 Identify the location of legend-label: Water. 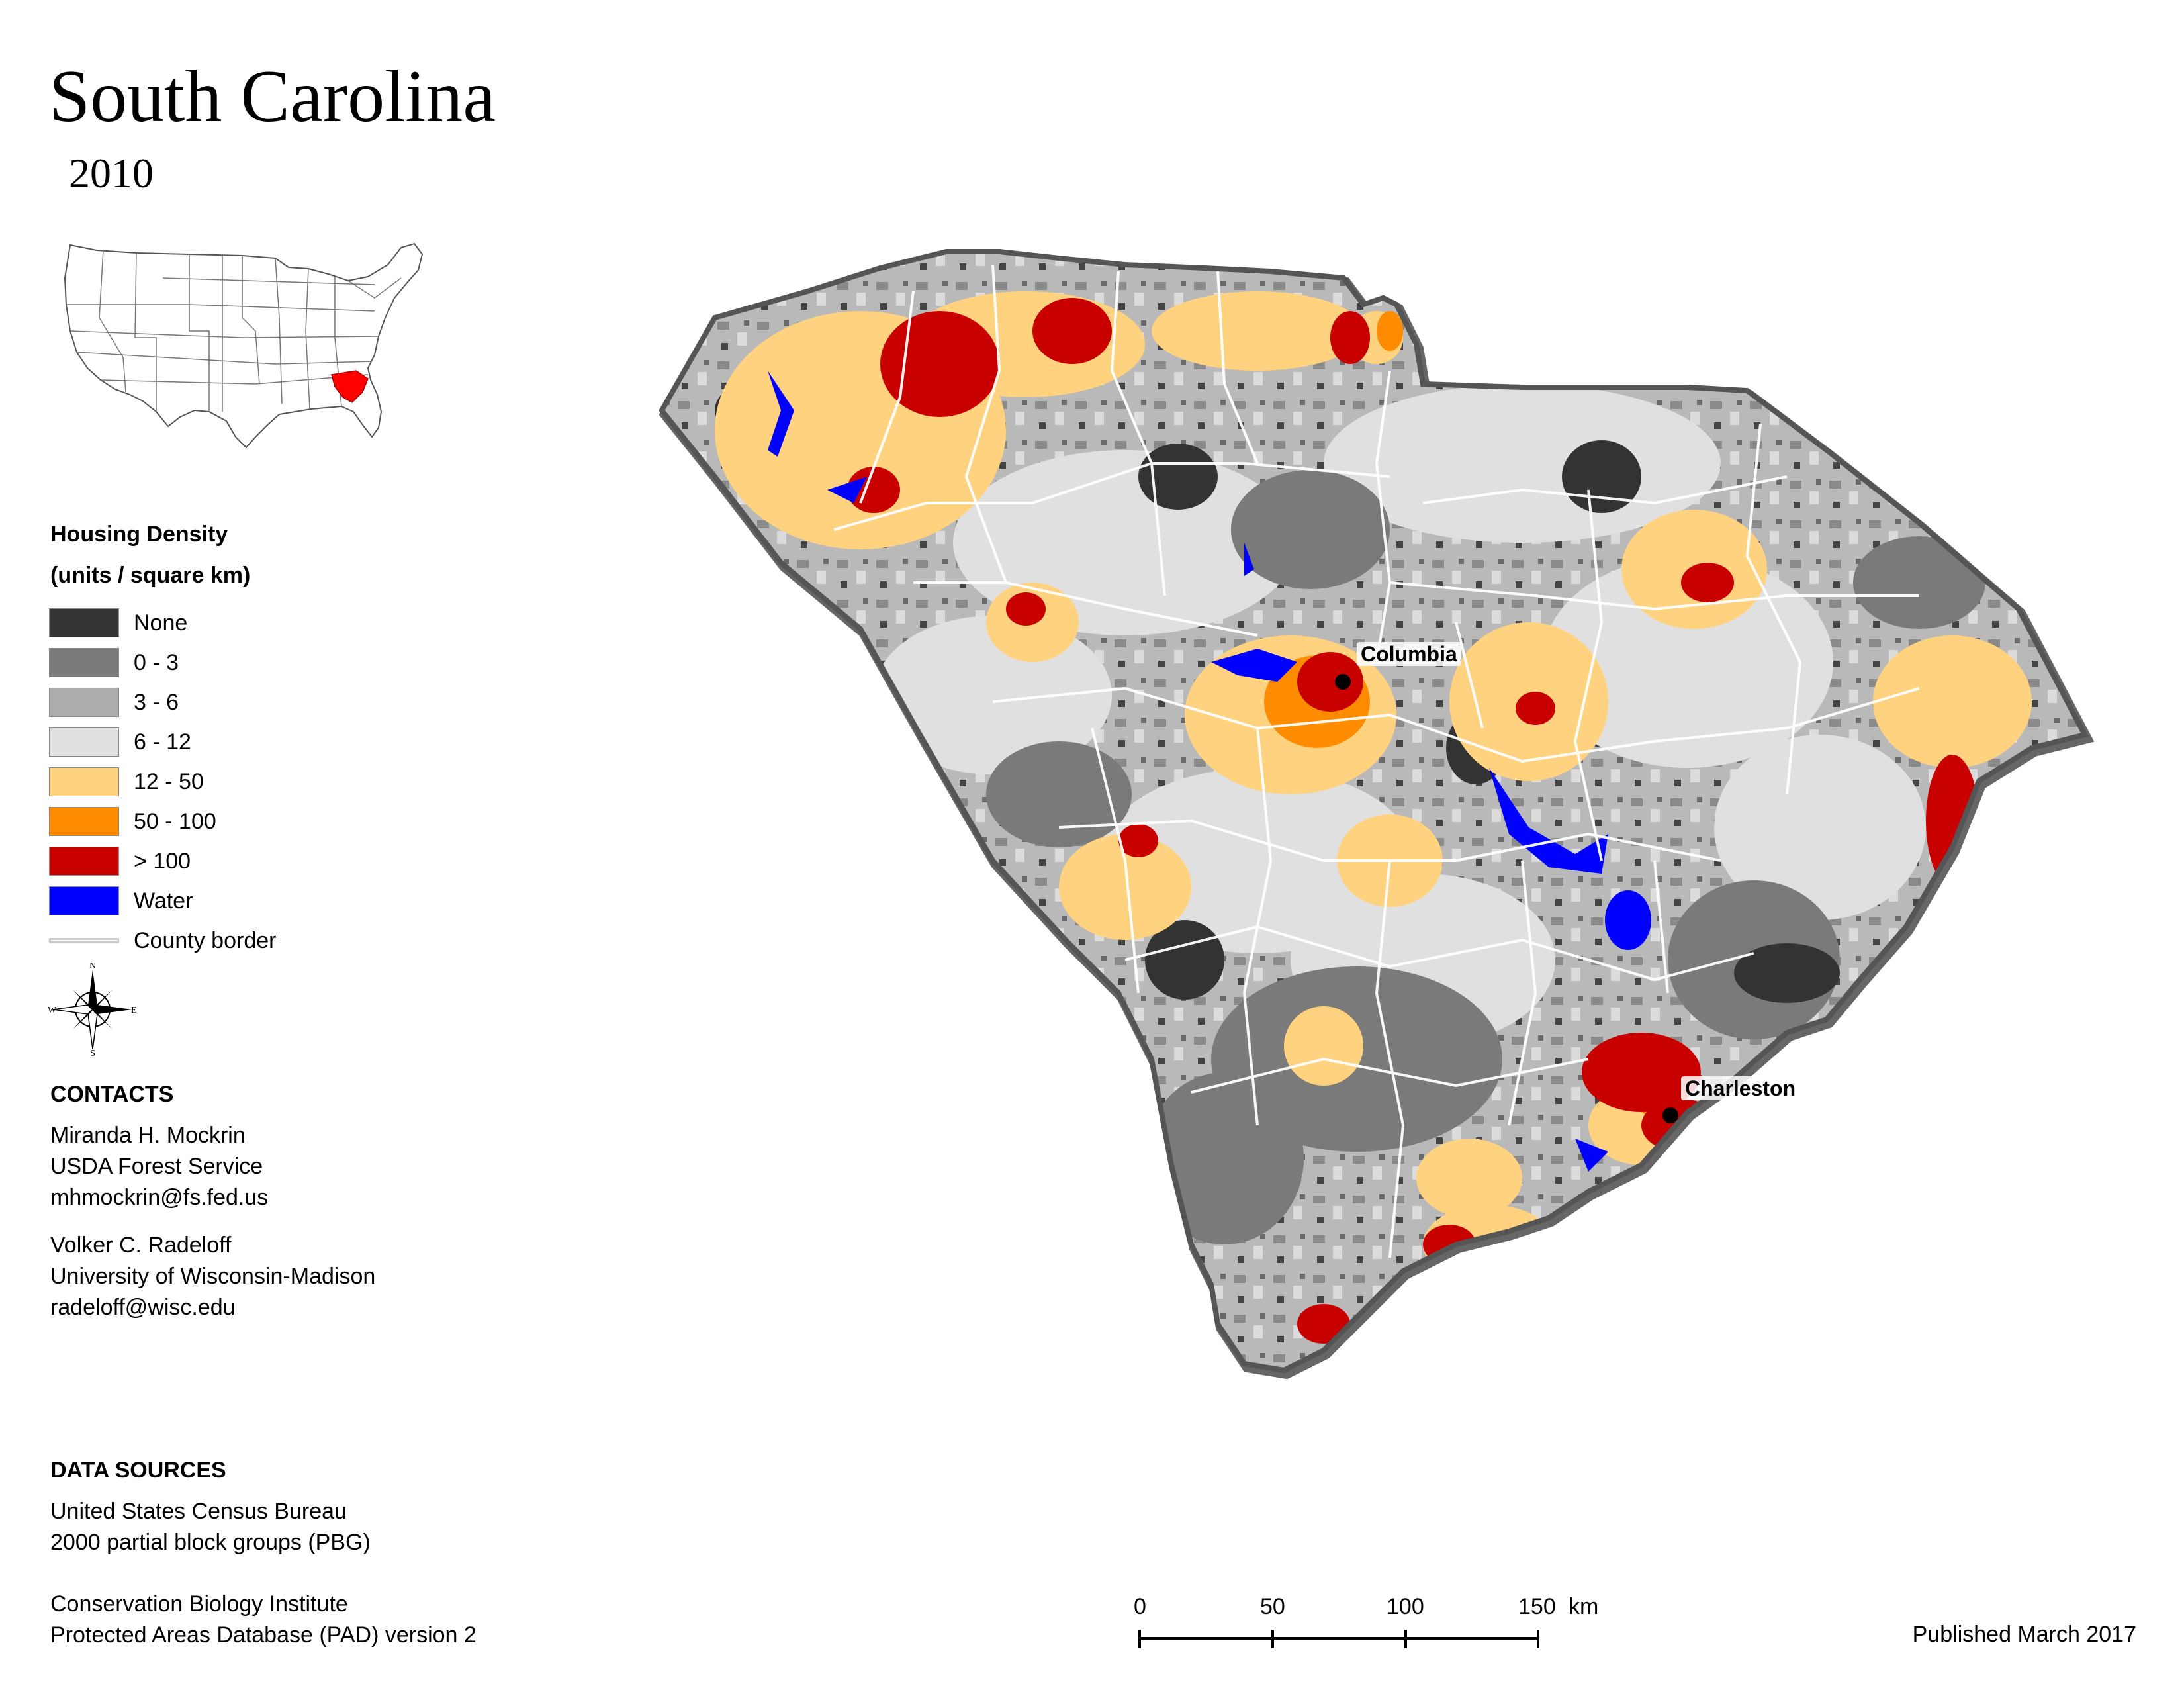
(163, 901).